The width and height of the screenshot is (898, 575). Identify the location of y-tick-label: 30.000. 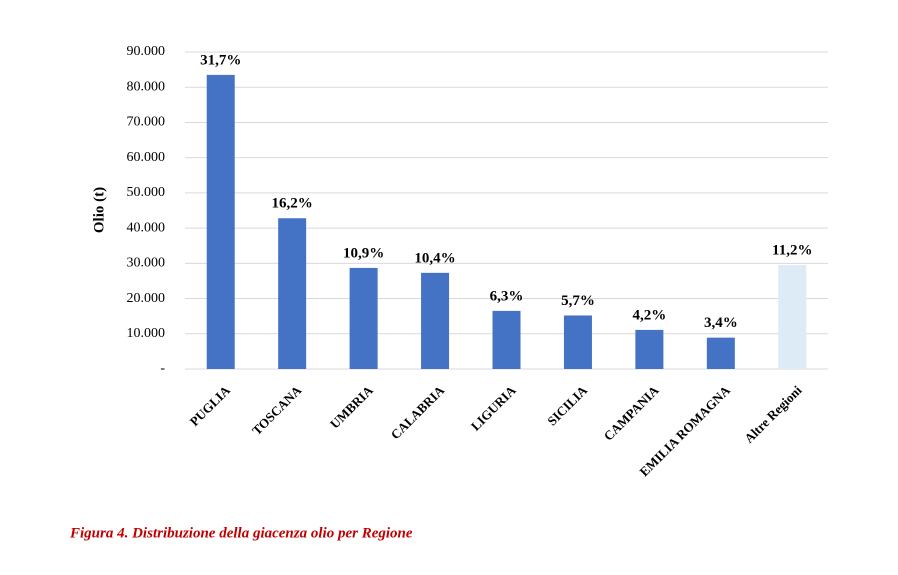
(146, 263).